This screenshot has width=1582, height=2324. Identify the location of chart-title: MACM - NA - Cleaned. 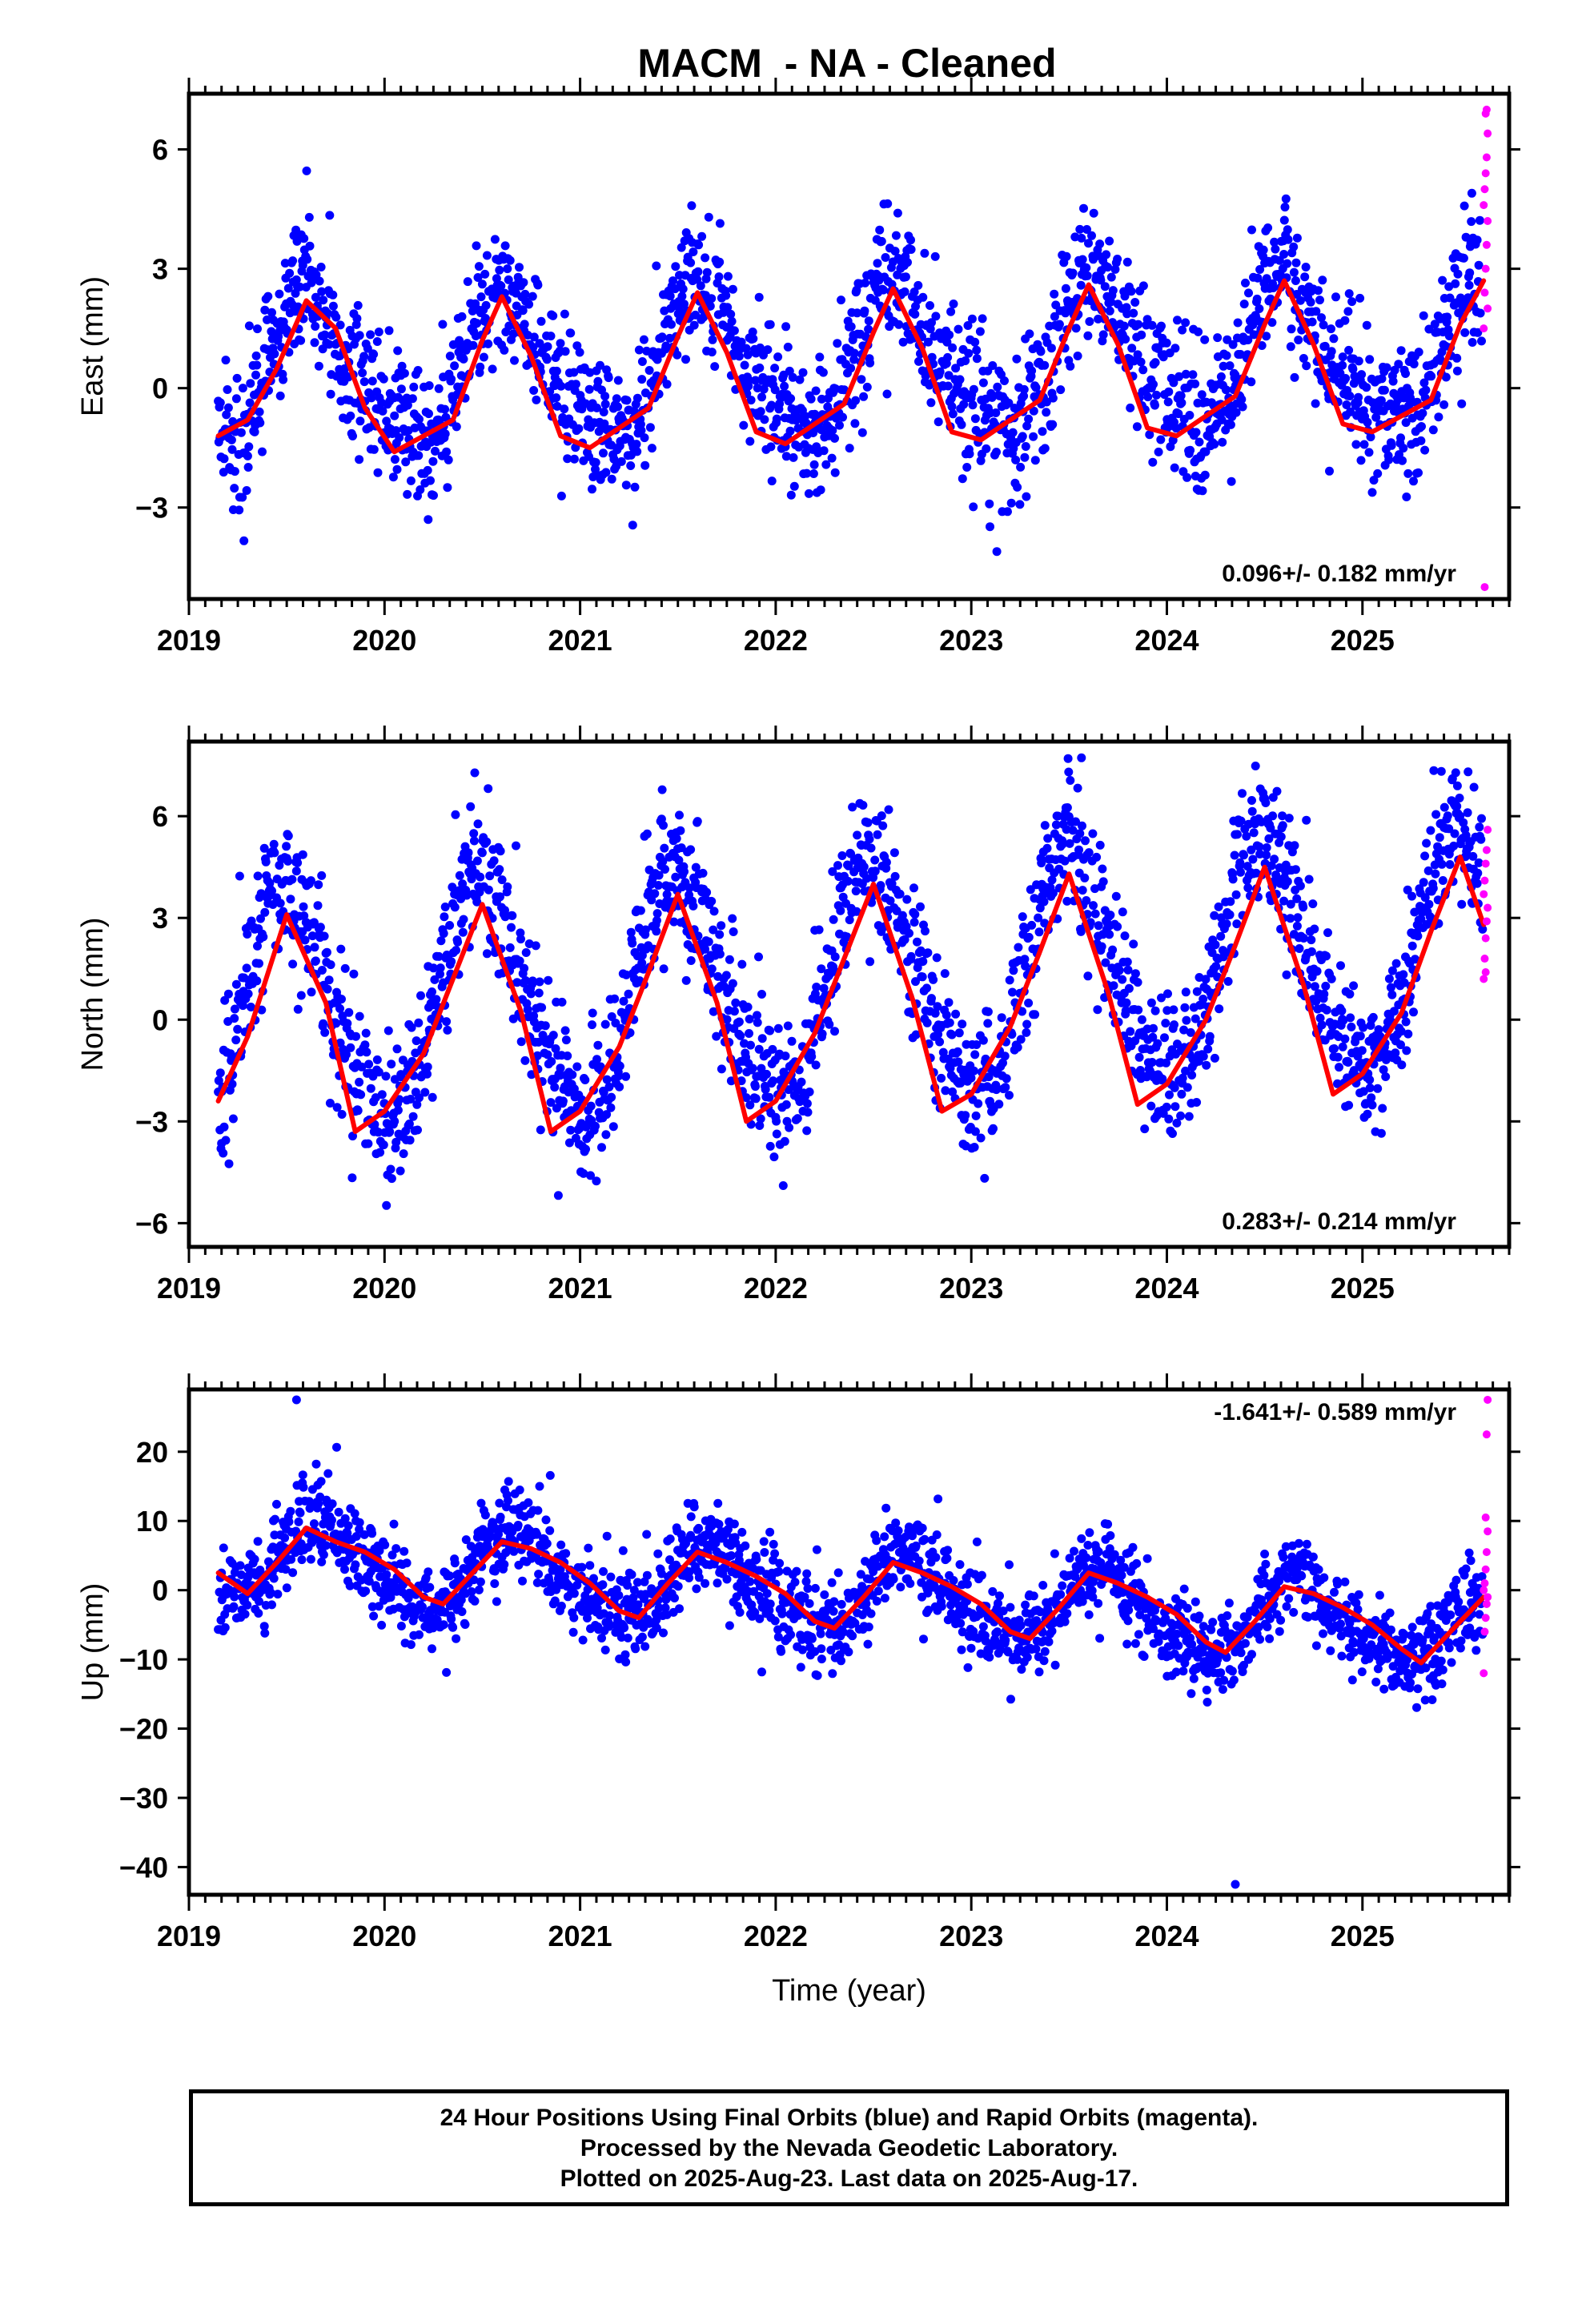
(847, 63).